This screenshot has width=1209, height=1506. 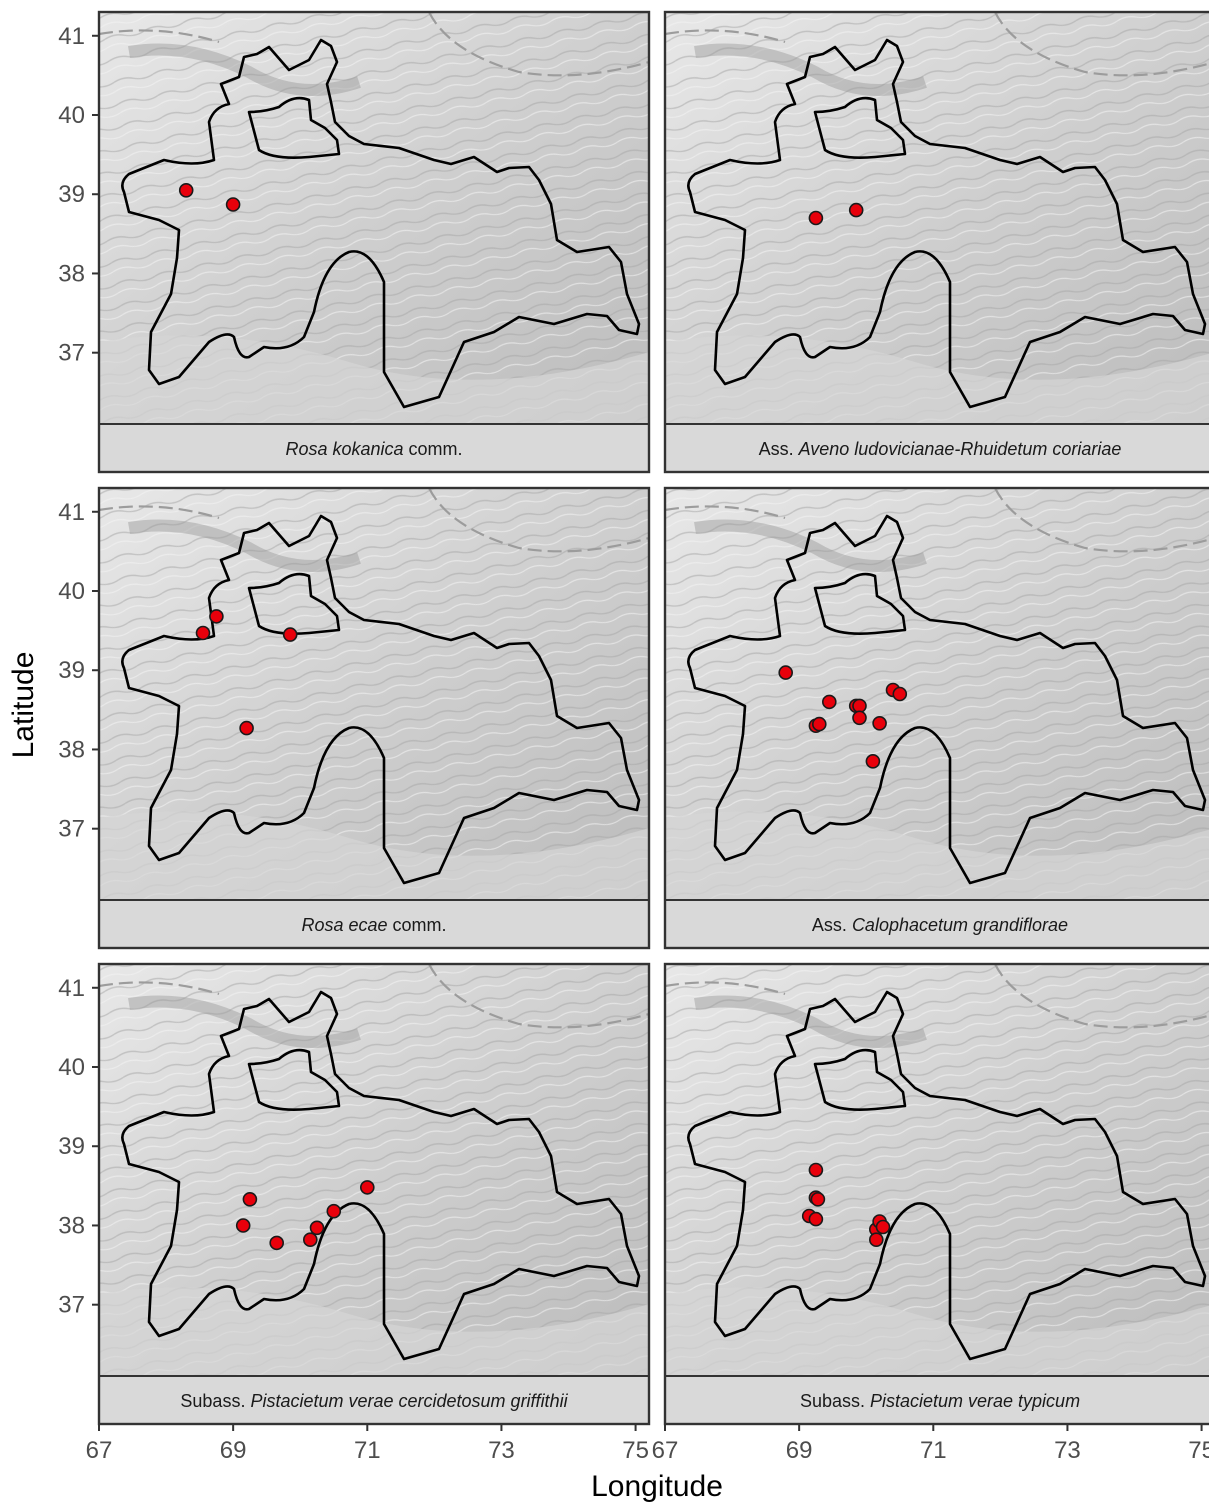 I want to click on panel-label: Rosa kokanica comm., so click(x=373, y=449).